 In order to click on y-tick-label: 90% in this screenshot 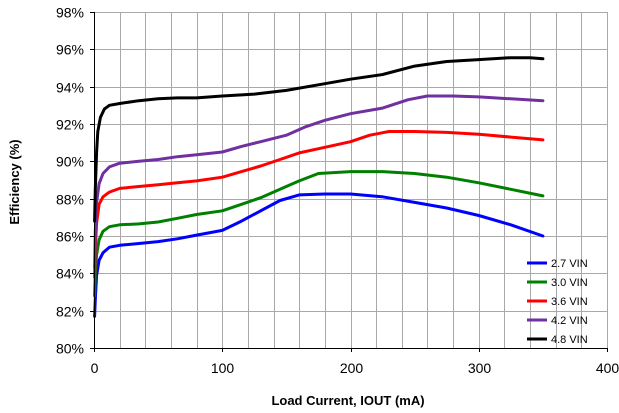, I will do `click(70, 162)`.